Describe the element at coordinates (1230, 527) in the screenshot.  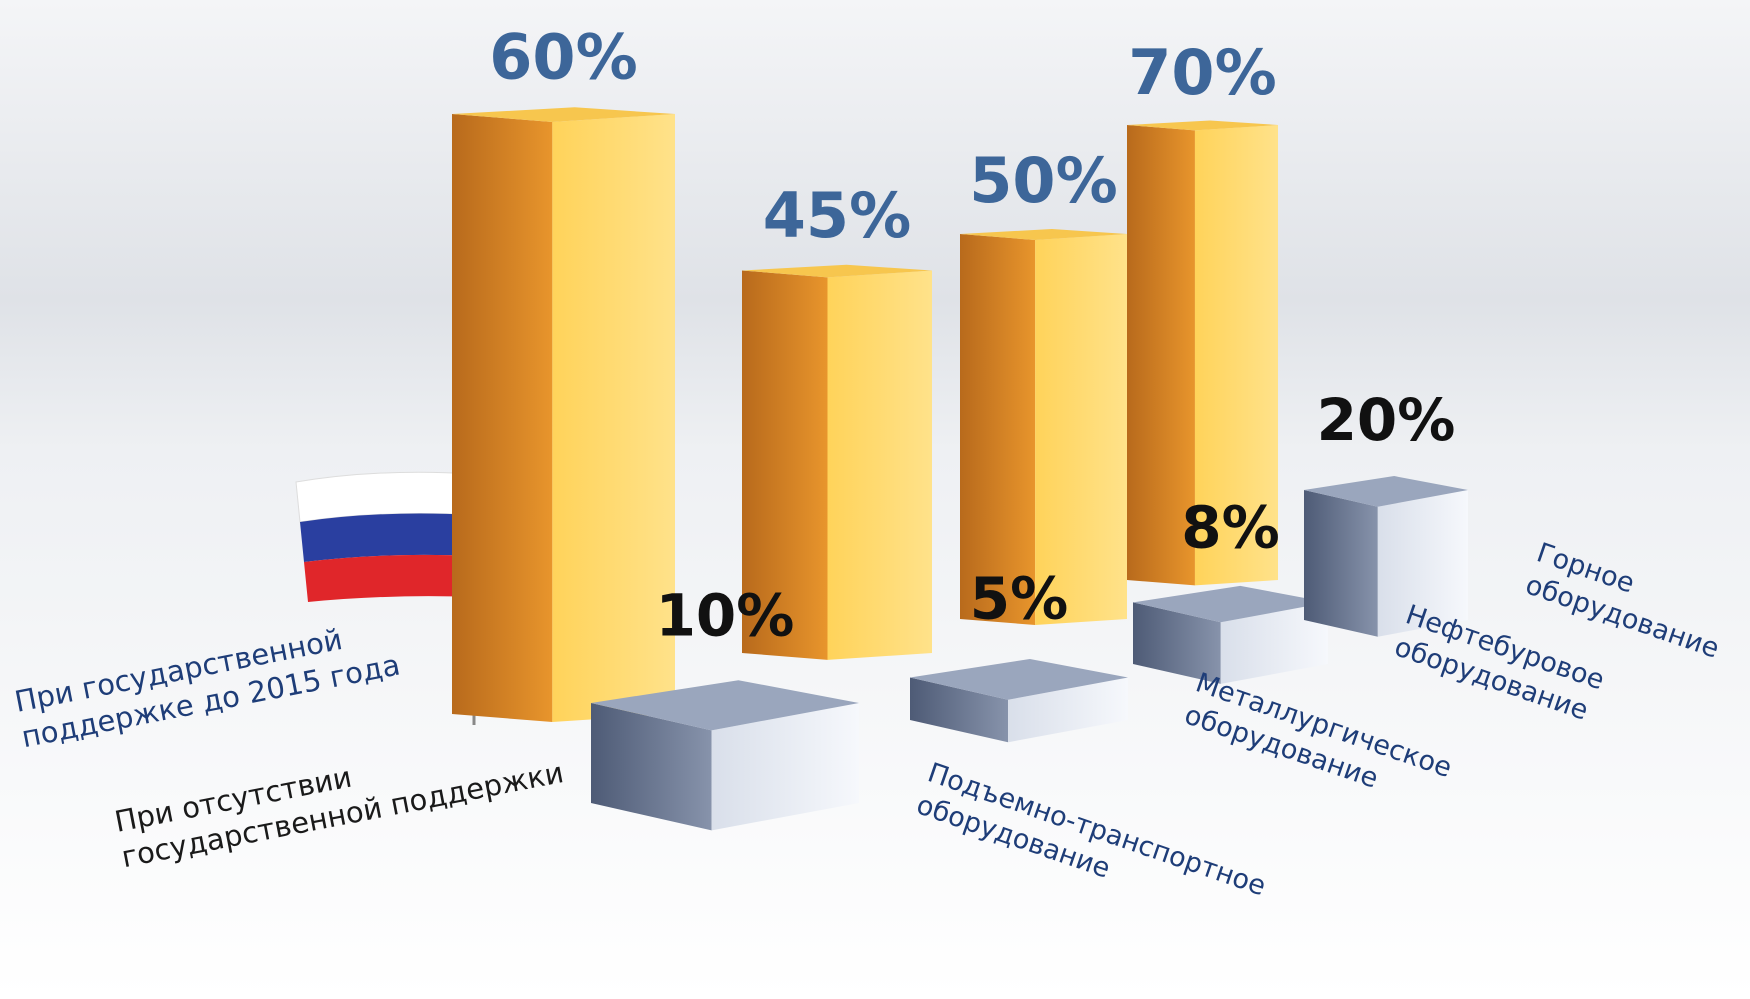
I see `value-label: 8%` at that location.